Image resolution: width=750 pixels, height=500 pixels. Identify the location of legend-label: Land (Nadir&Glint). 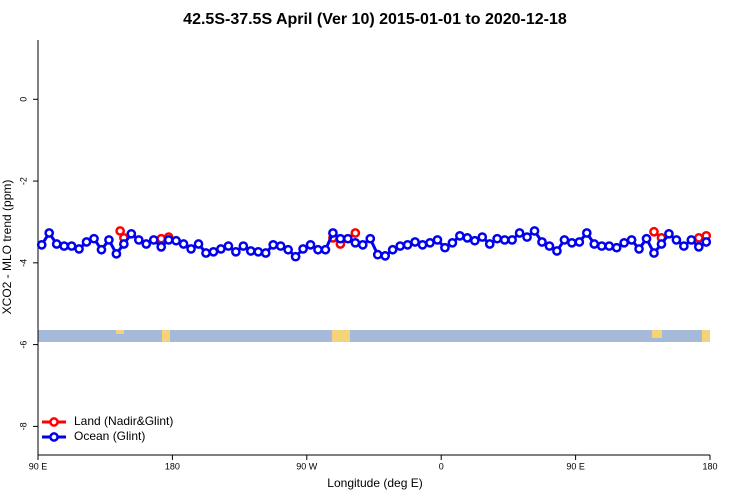
(123, 421).